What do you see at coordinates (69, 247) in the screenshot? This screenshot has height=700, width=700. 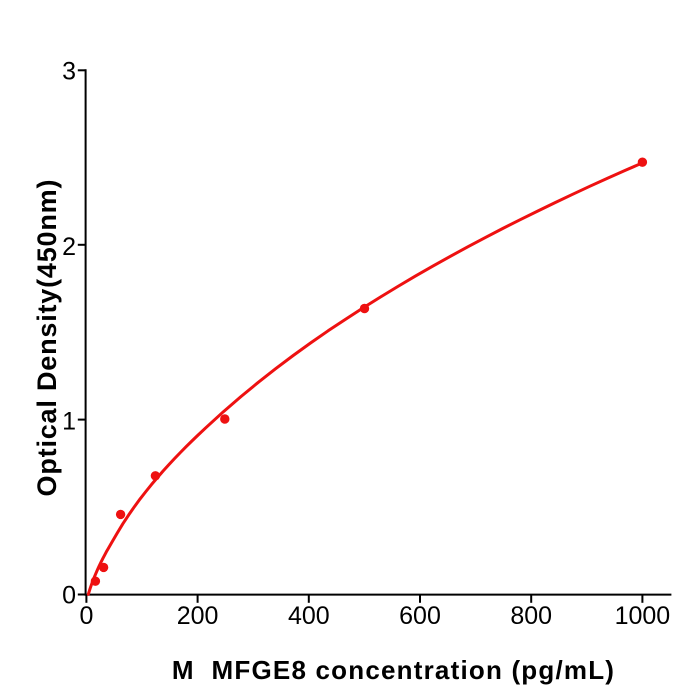 I see `svg-text: 2` at bounding box center [69, 247].